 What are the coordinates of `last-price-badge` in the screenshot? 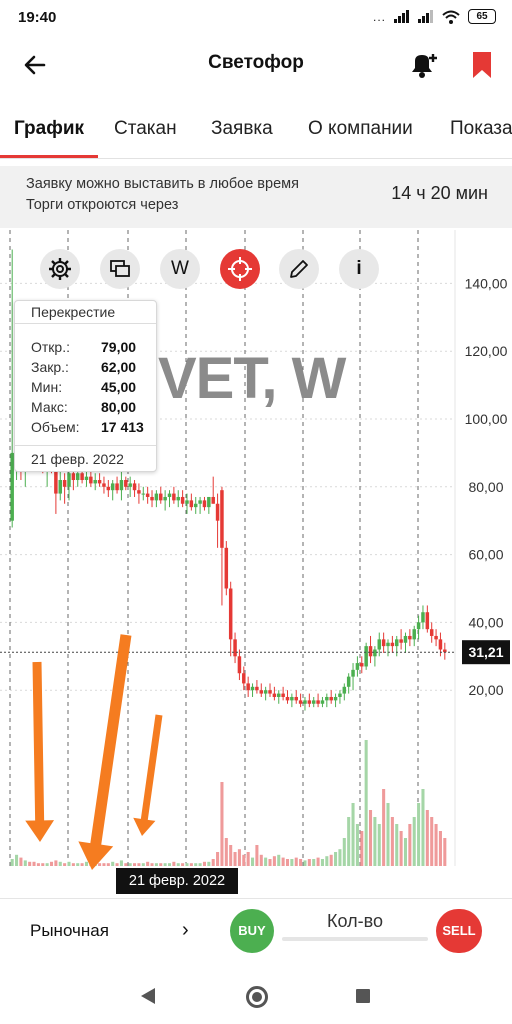 It's located at (486, 652).